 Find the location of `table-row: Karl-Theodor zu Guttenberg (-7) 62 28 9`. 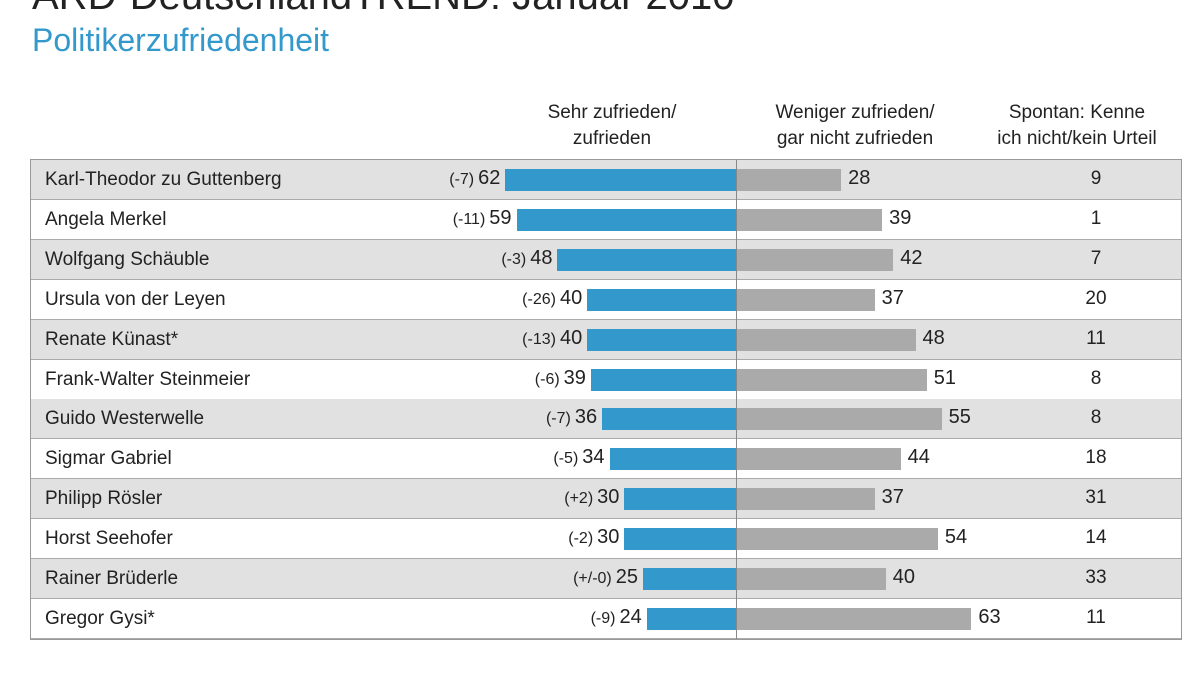

table-row: Karl-Theodor zu Guttenberg (-7) 62 28 9 is located at coordinates (606, 180).